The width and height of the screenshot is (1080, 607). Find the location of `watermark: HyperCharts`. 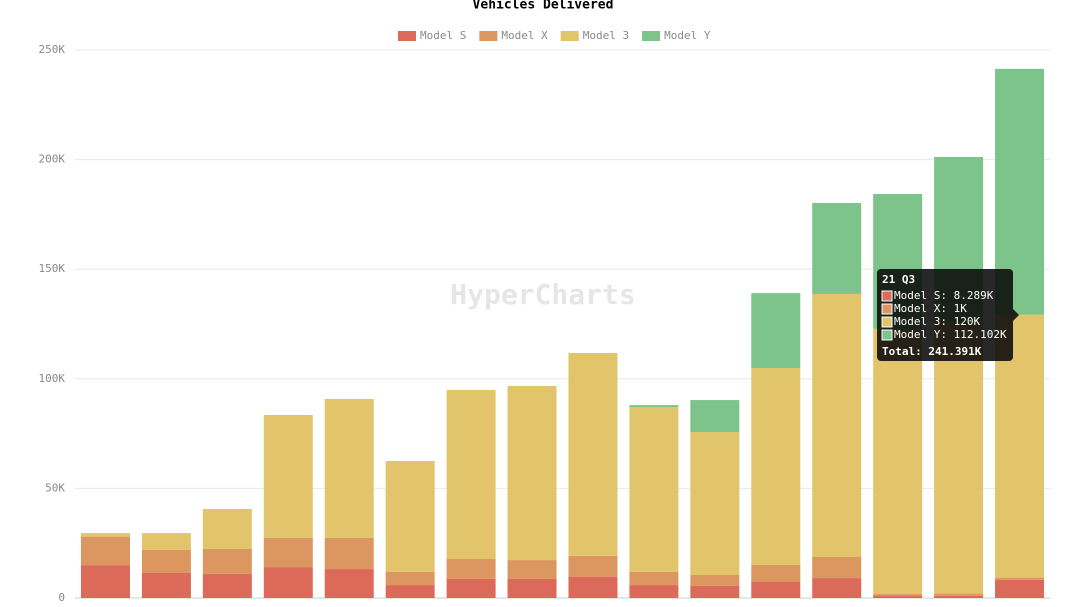

watermark: HyperCharts is located at coordinates (542, 294).